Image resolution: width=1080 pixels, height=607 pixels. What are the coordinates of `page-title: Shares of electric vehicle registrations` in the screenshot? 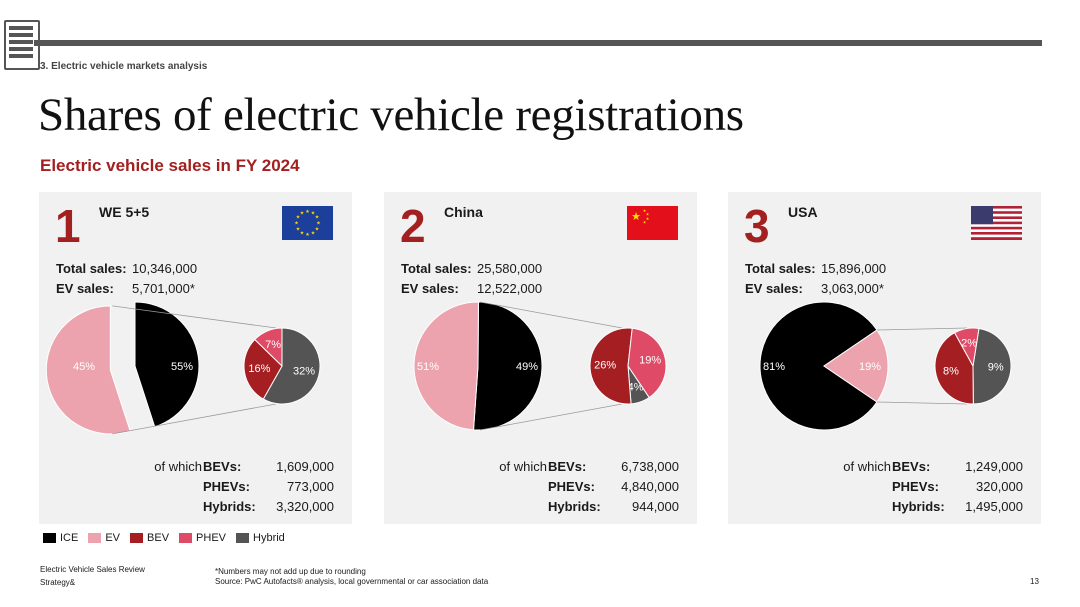 It's located at (391, 115).